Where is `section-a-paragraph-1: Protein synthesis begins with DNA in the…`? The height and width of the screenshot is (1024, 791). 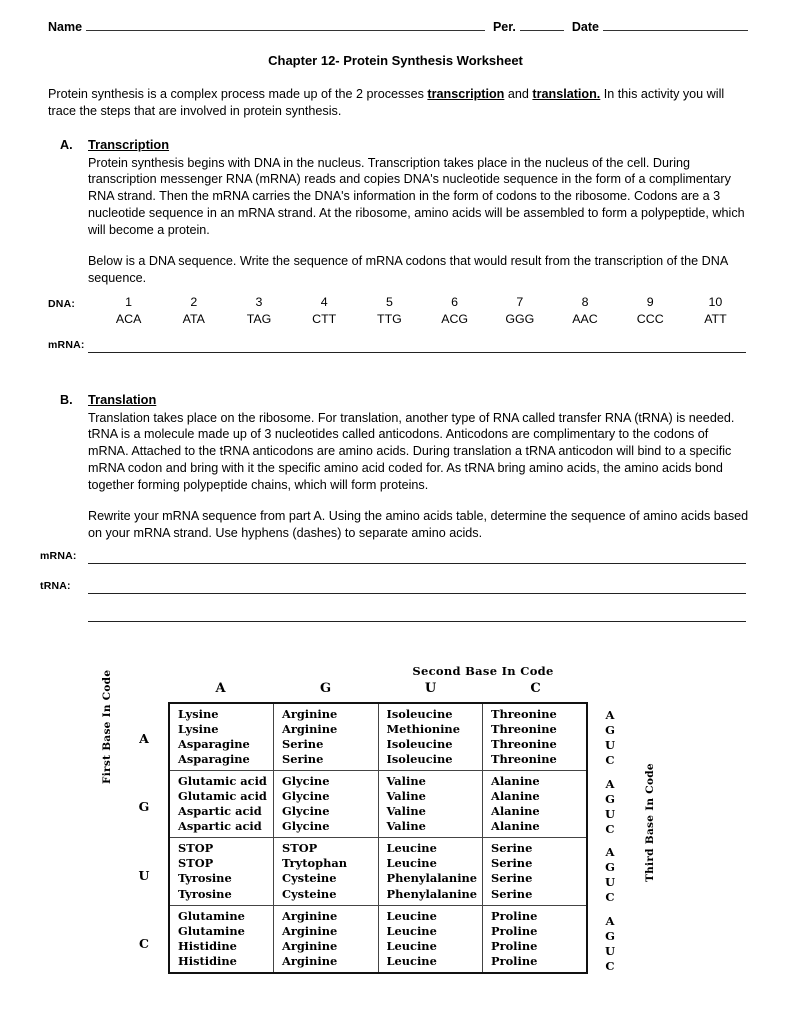
section-a-paragraph-1: Protein synthesis begins with DNA in the… is located at coordinates (416, 196).